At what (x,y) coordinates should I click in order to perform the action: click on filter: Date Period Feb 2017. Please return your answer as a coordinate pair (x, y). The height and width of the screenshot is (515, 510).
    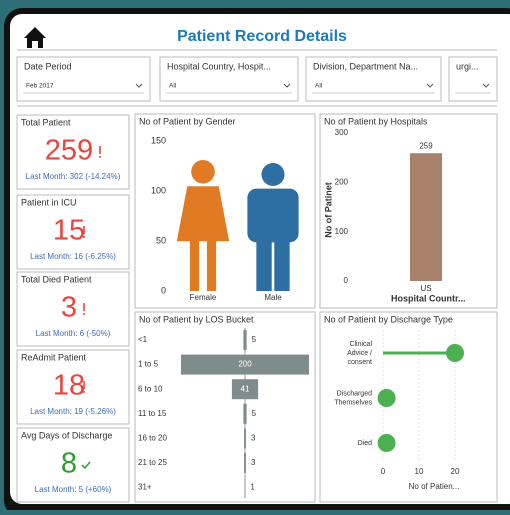
    Looking at the image, I should click on (83, 79).